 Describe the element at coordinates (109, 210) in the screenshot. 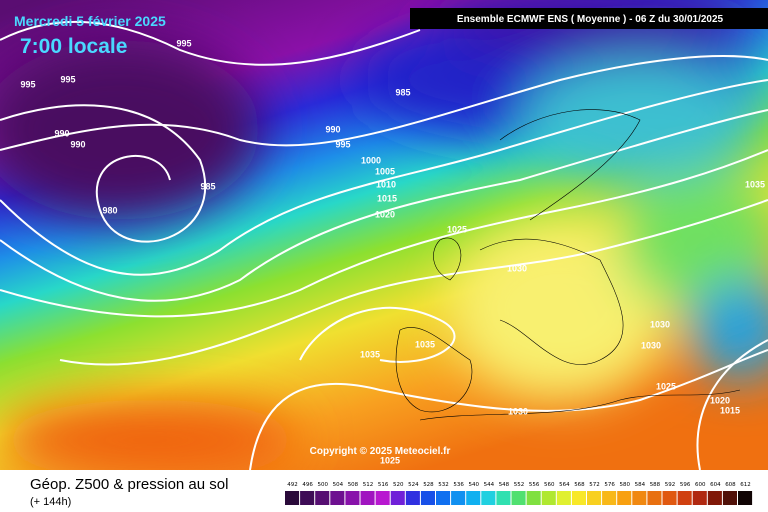

I see `isobar-label: 980` at that location.